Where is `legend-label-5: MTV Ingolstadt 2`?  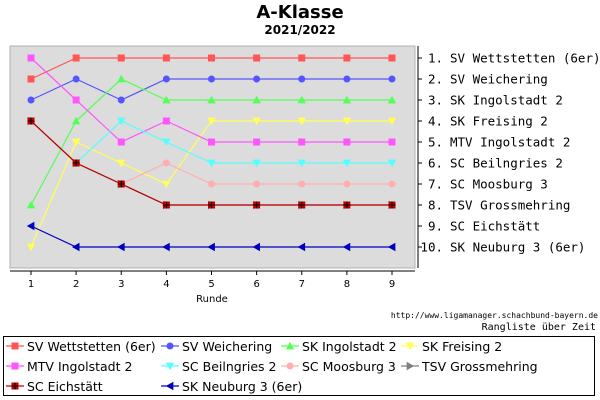
legend-label-5: MTV Ingolstadt 2 is located at coordinates (80, 366).